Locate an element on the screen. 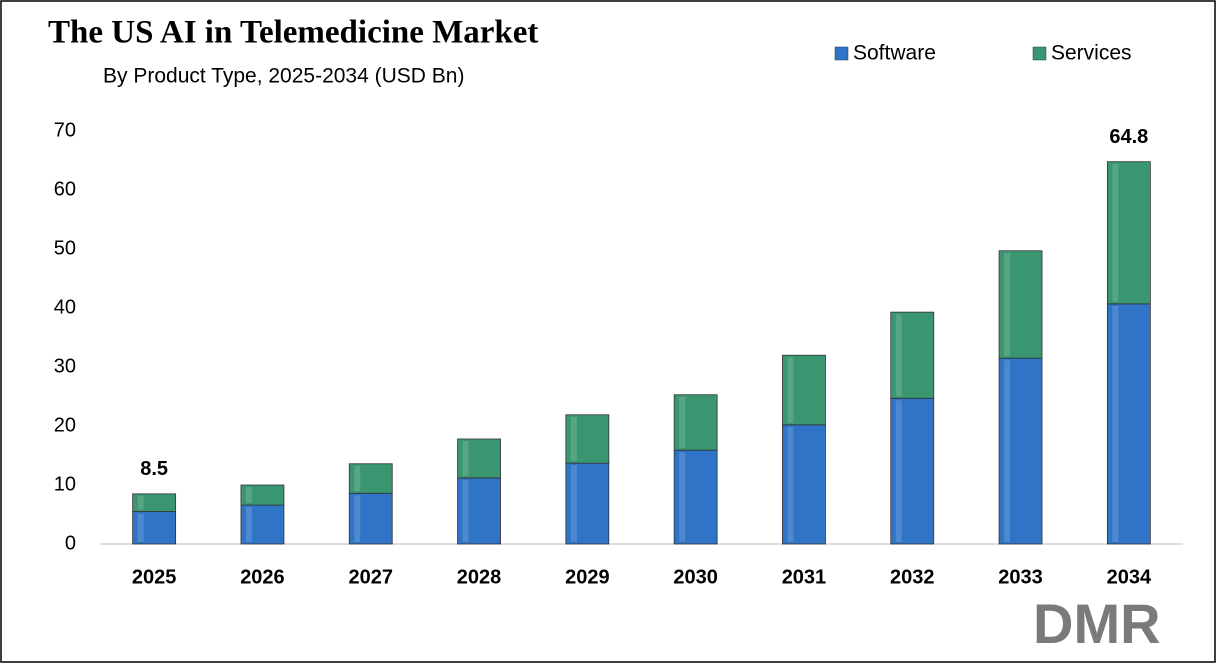 This screenshot has width=1216, height=663. y-tick-label: 70 is located at coordinates (65, 130).